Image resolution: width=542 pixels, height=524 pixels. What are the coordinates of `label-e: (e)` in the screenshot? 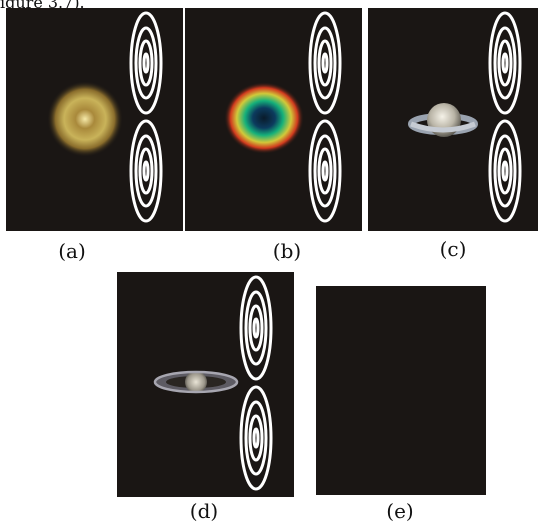 It's located at (400, 511).